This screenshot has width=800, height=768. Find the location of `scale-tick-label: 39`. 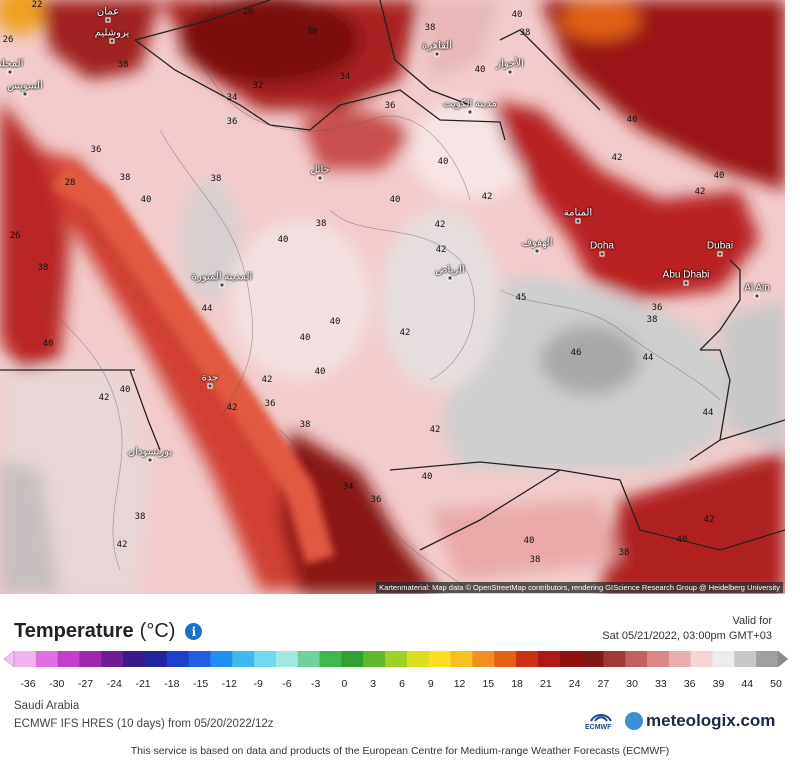

scale-tick-label: 39 is located at coordinates (718, 684).